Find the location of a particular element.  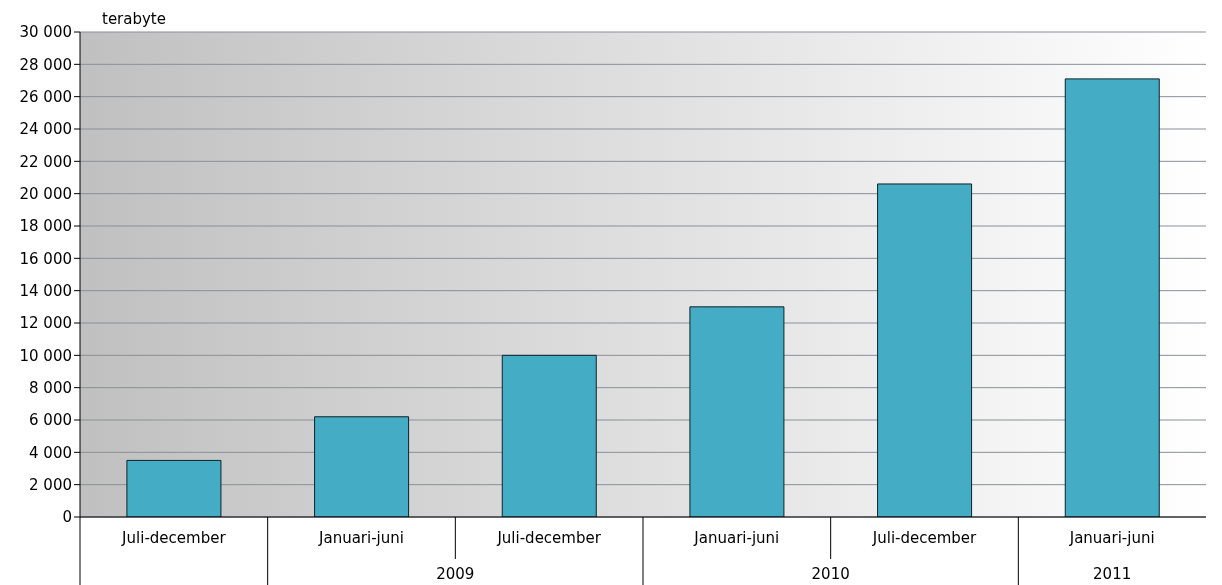

y-tick-label: 8 000 is located at coordinates (50, 387).